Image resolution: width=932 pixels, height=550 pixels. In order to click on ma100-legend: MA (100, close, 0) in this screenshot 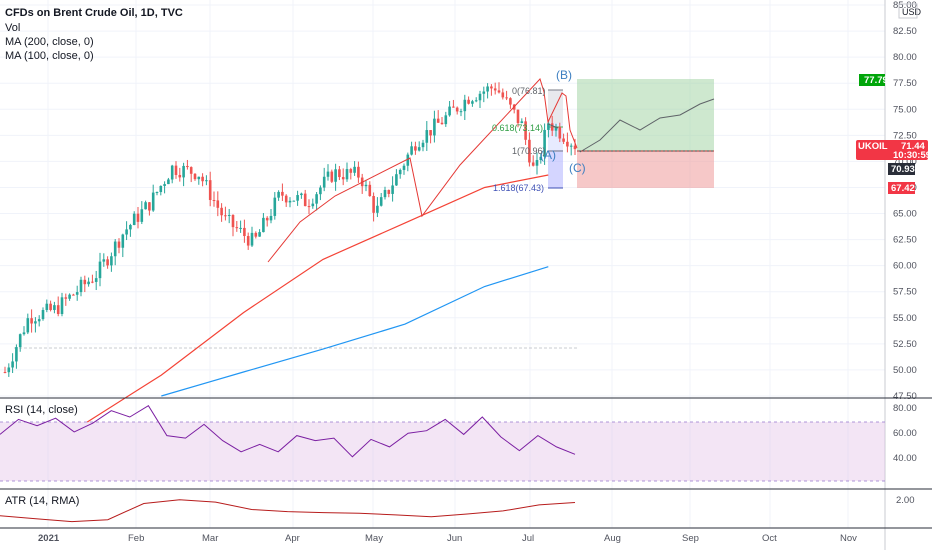, I will do `click(49, 56)`.